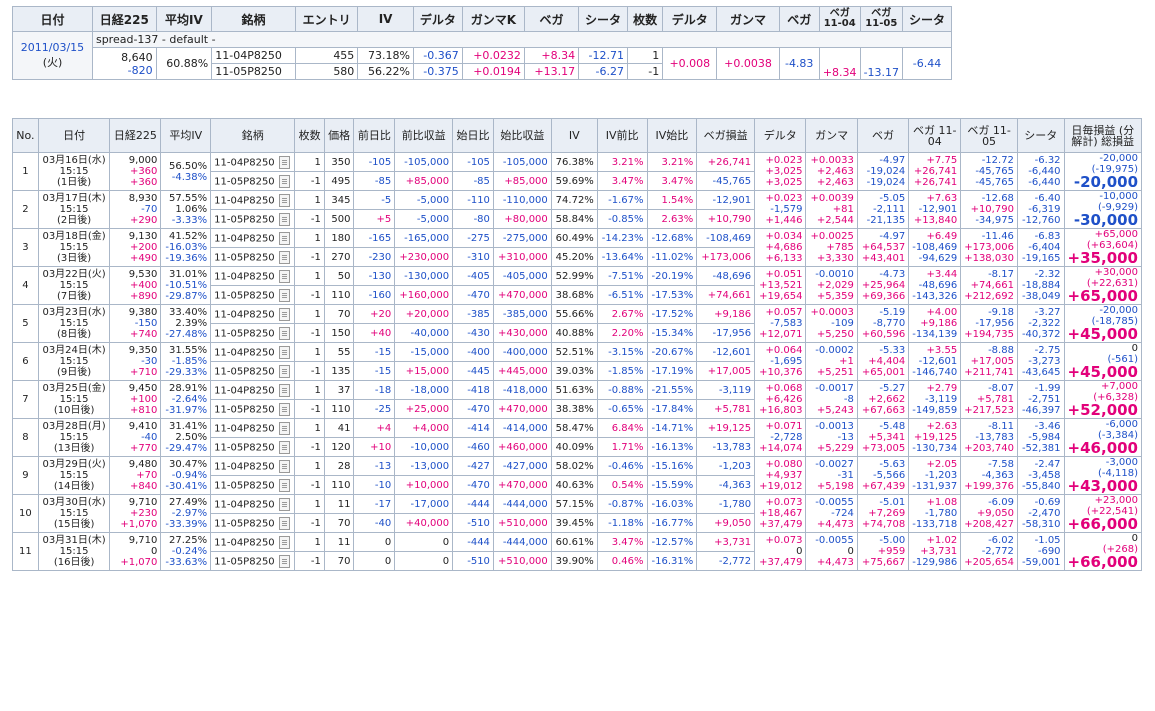 This screenshot has width=1155, height=711. I want to click on leg-iv-start-change: 3.47%, so click(672, 181).